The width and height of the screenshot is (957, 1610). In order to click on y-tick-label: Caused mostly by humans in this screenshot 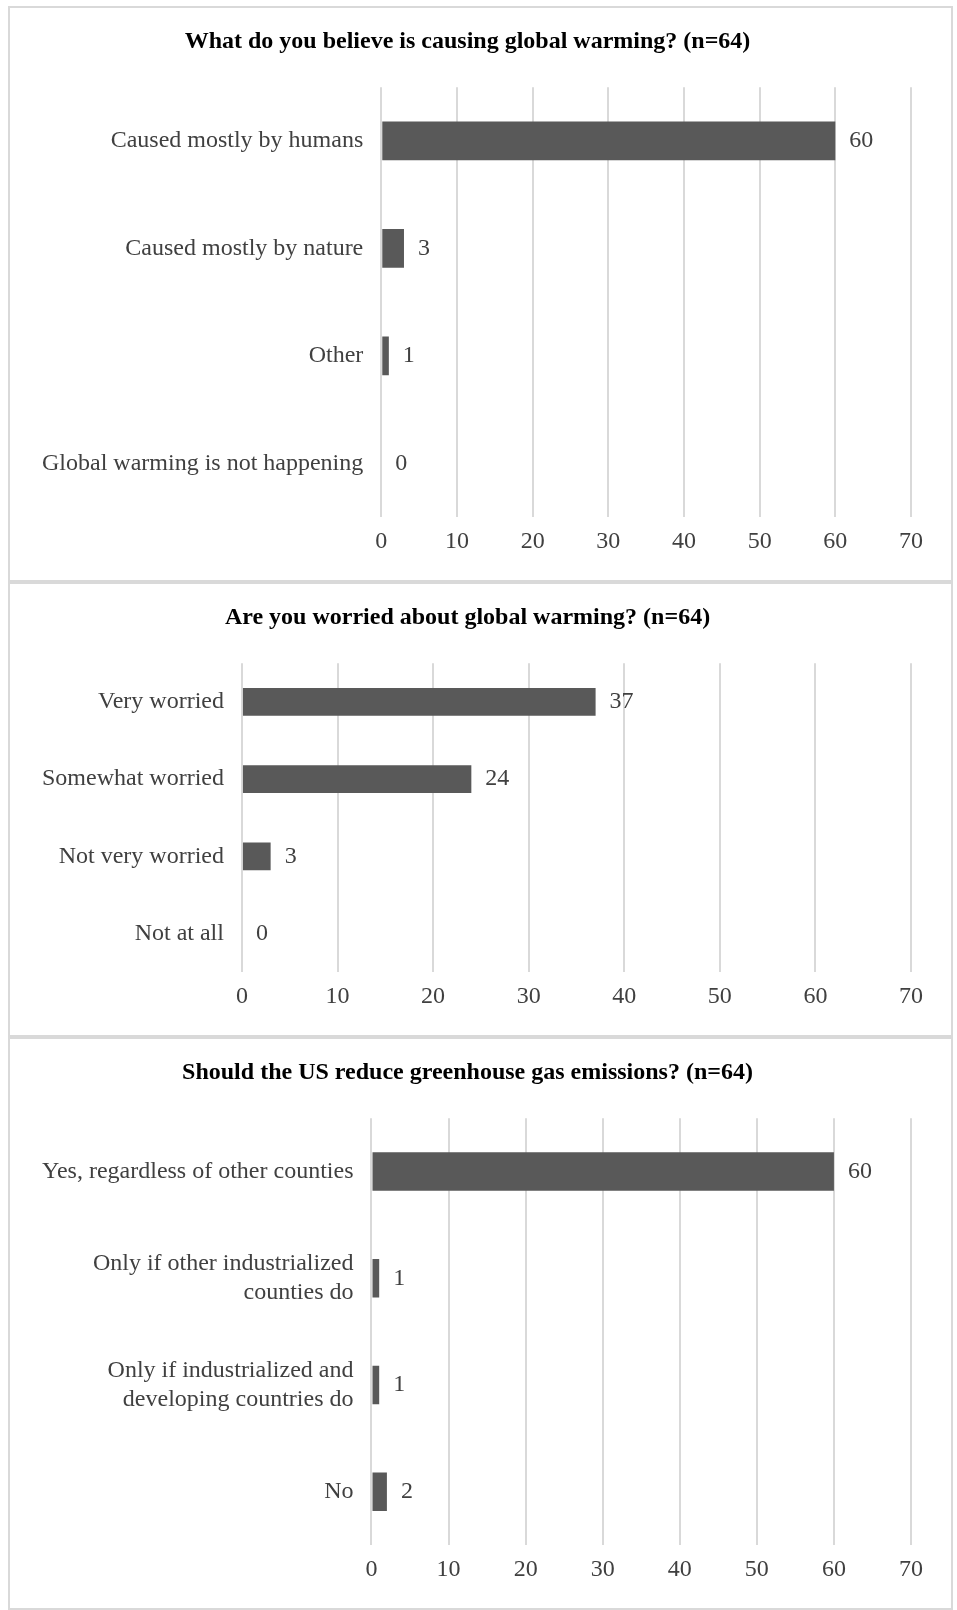, I will do `click(237, 139)`.